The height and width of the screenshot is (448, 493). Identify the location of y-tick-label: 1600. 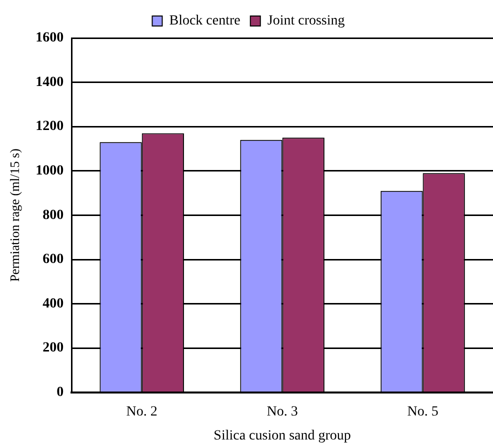
(50, 38).